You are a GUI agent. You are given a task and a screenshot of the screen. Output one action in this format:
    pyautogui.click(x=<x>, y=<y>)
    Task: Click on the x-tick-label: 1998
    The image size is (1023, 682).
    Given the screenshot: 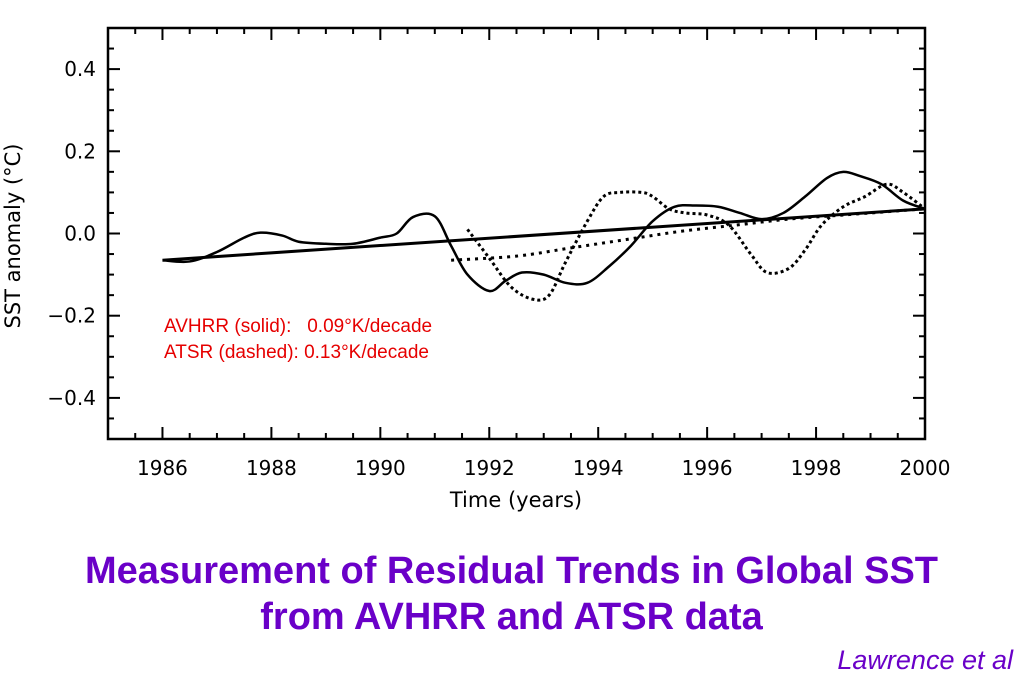 What is the action you would take?
    pyautogui.click(x=816, y=468)
    